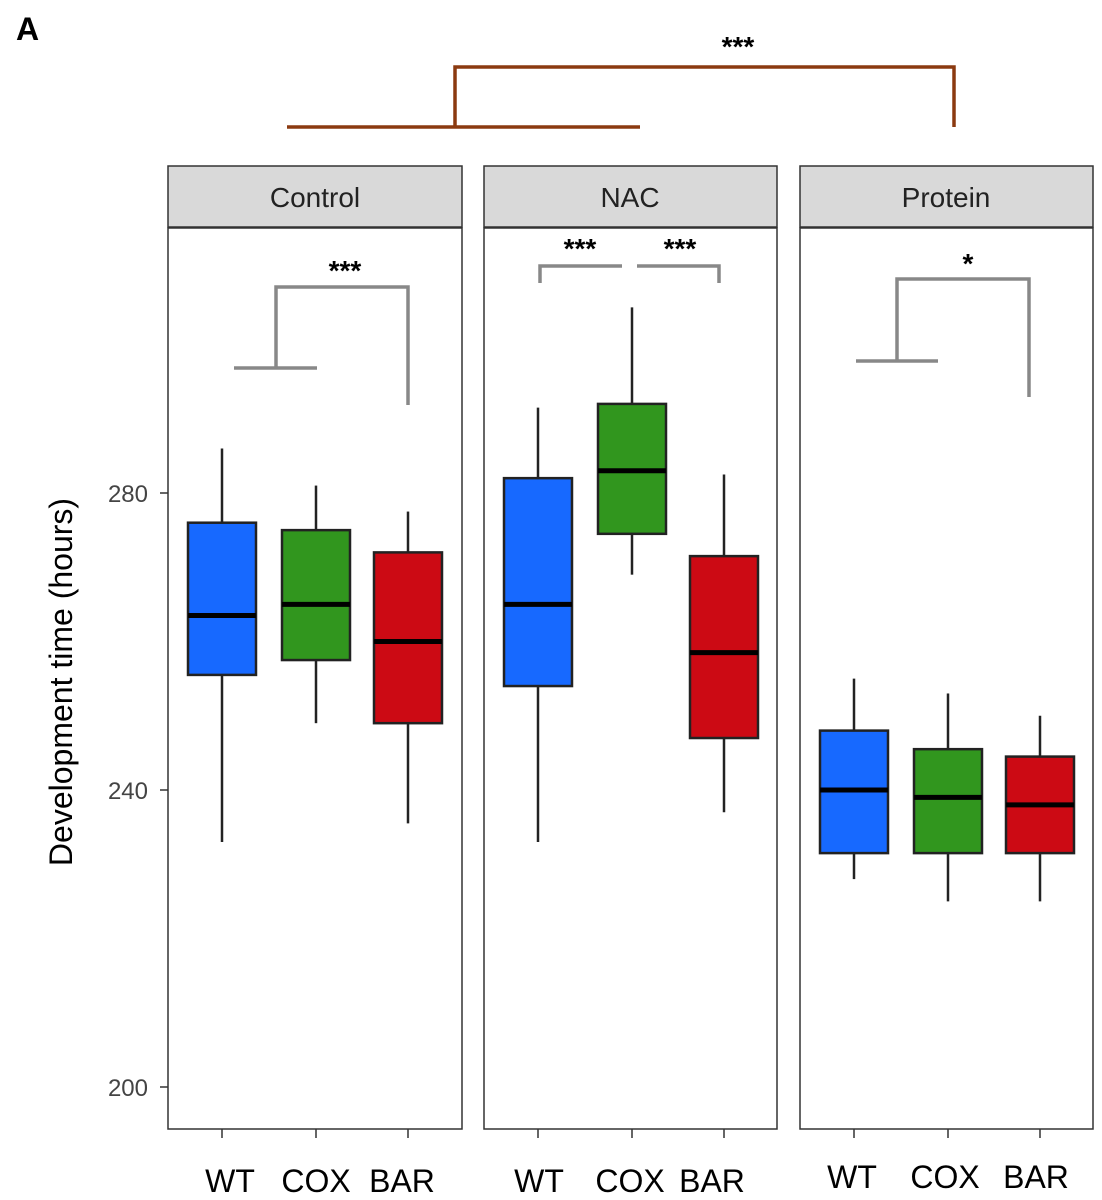 The image size is (1102, 1200). What do you see at coordinates (128, 494) in the screenshot?
I see `y-tick-label-280: 280` at bounding box center [128, 494].